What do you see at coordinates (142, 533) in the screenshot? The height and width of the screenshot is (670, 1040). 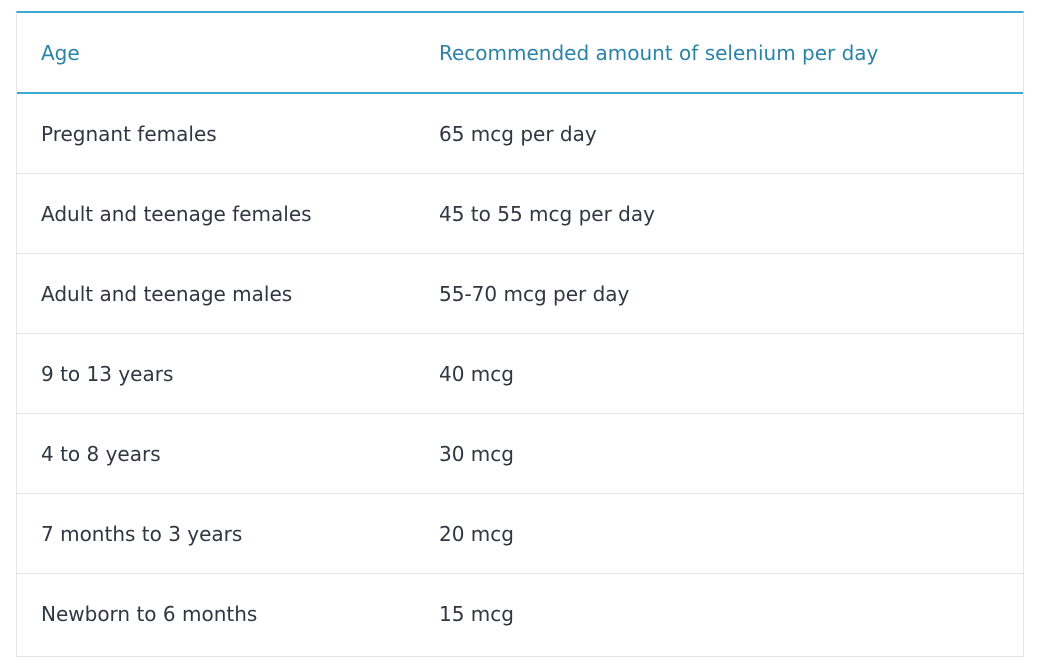 I see `cell-age: 7 months to 3 years` at bounding box center [142, 533].